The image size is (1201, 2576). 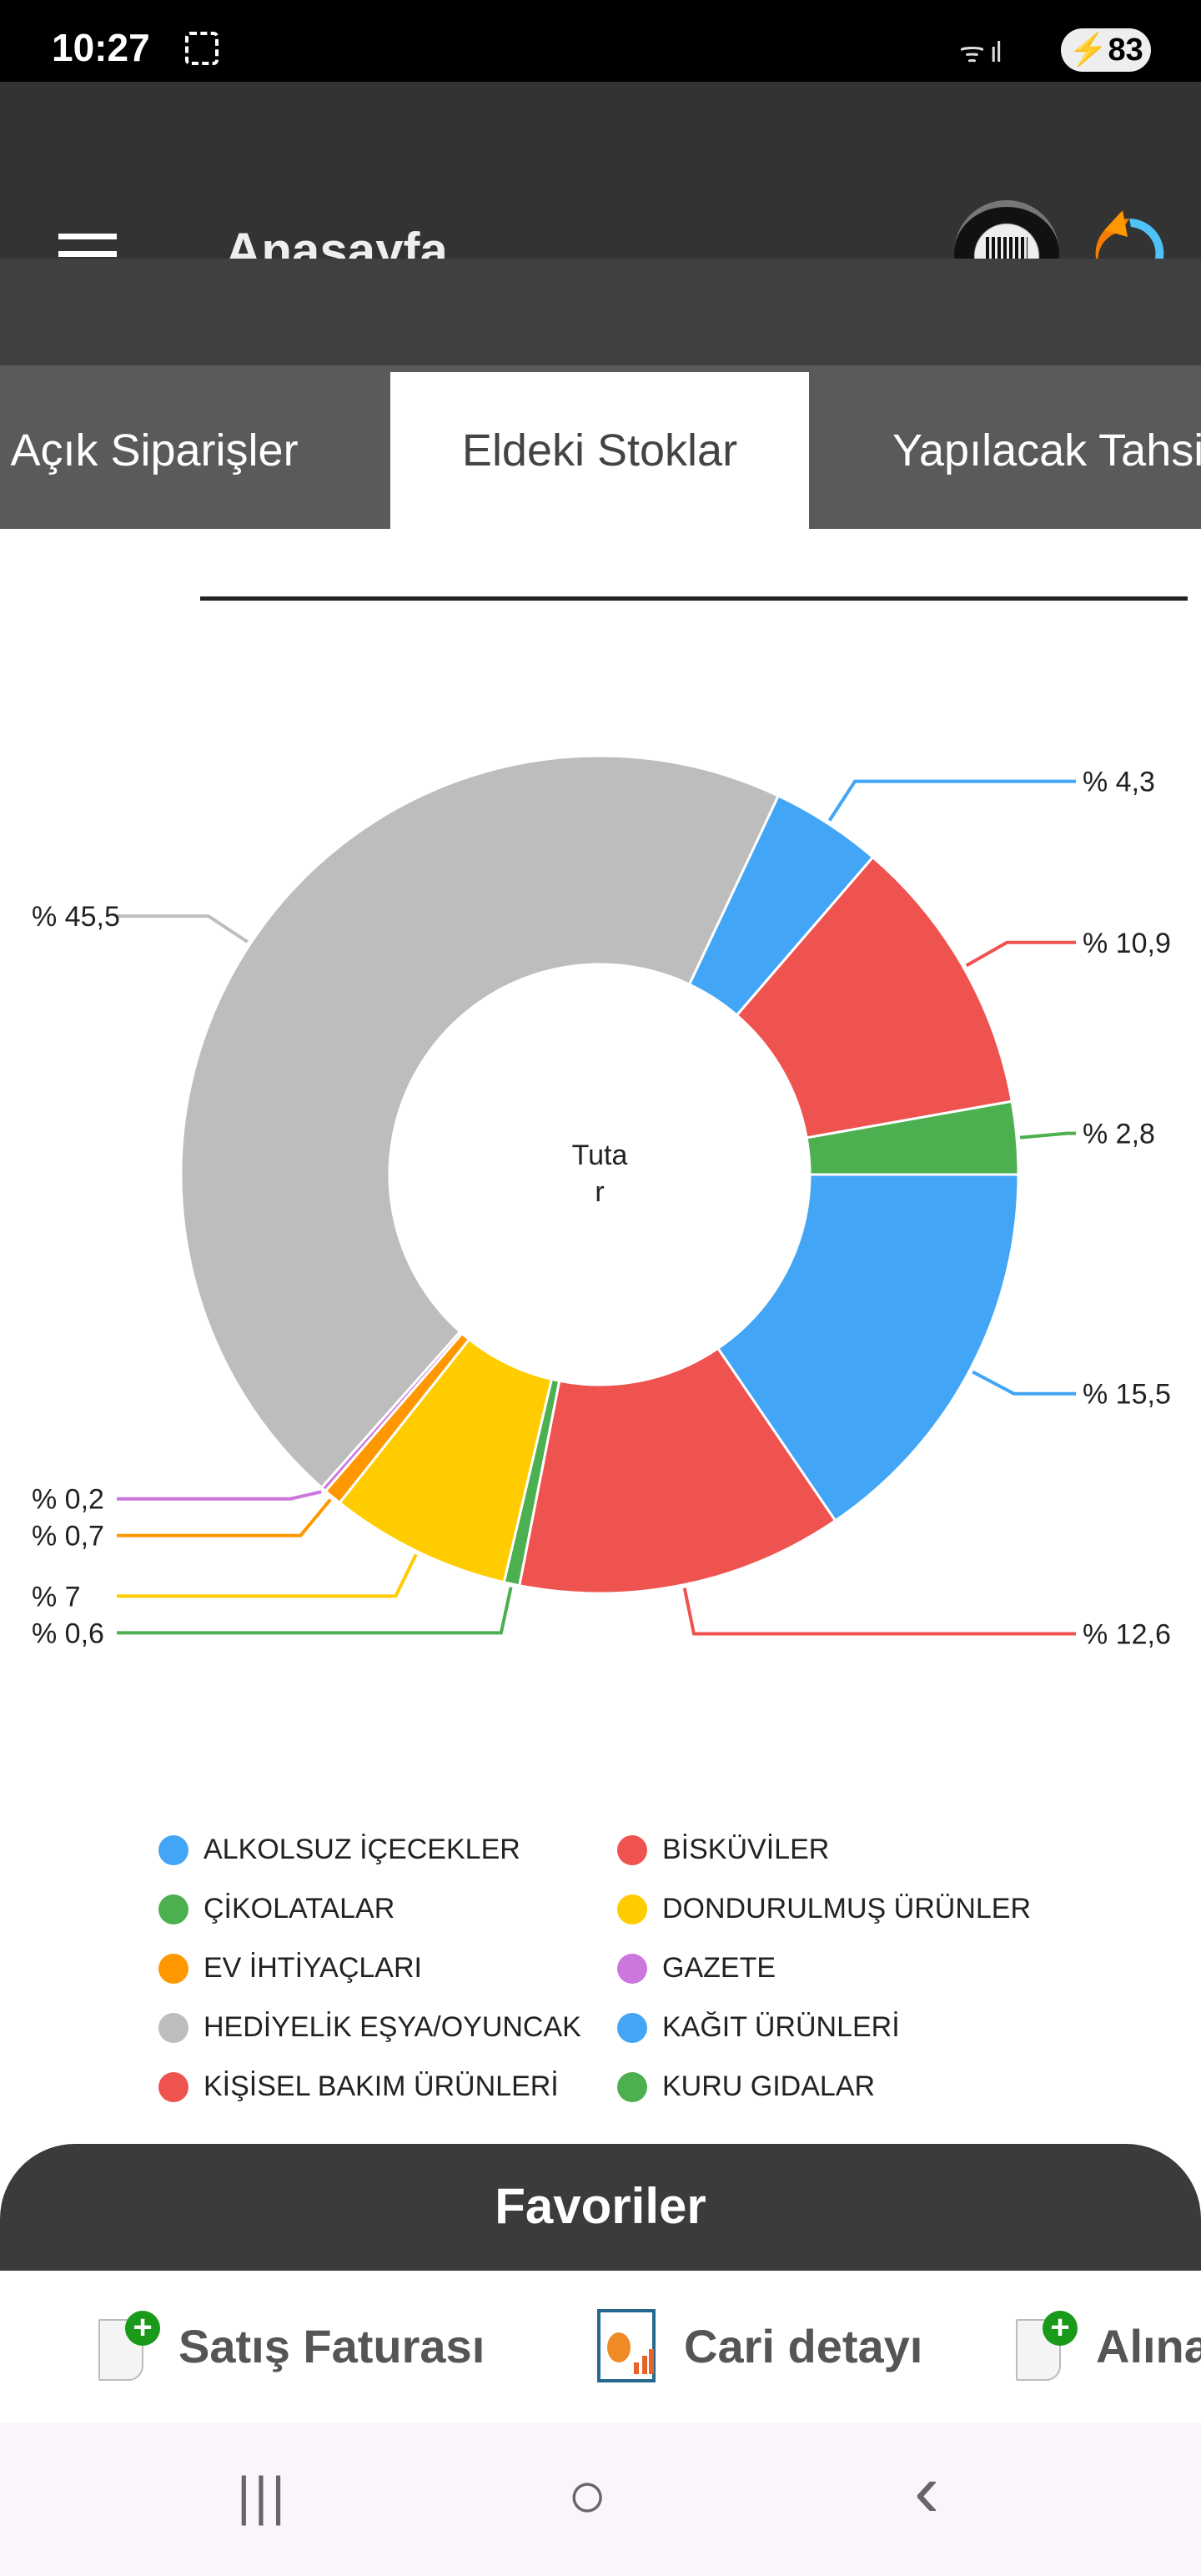 What do you see at coordinates (804, 2345) in the screenshot?
I see `favorite-label: Cari detayı` at bounding box center [804, 2345].